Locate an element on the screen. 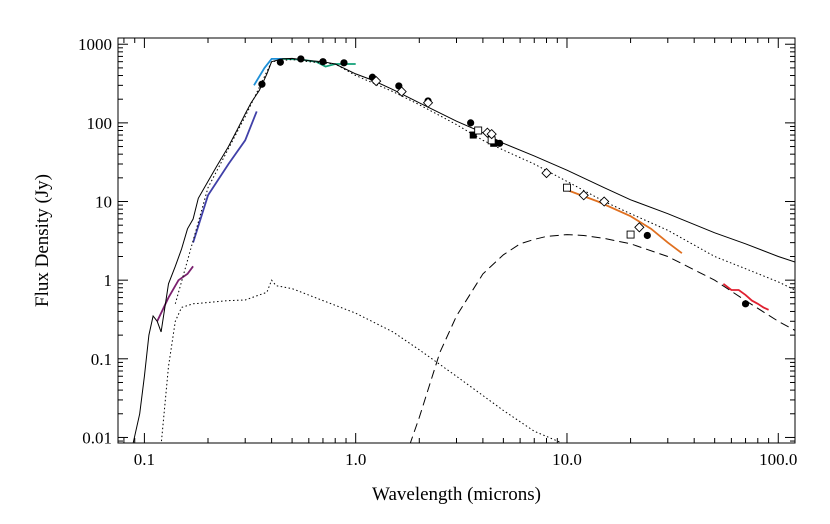 The image size is (830, 524). spectrum-mid_ir is located at coordinates (624, 221).